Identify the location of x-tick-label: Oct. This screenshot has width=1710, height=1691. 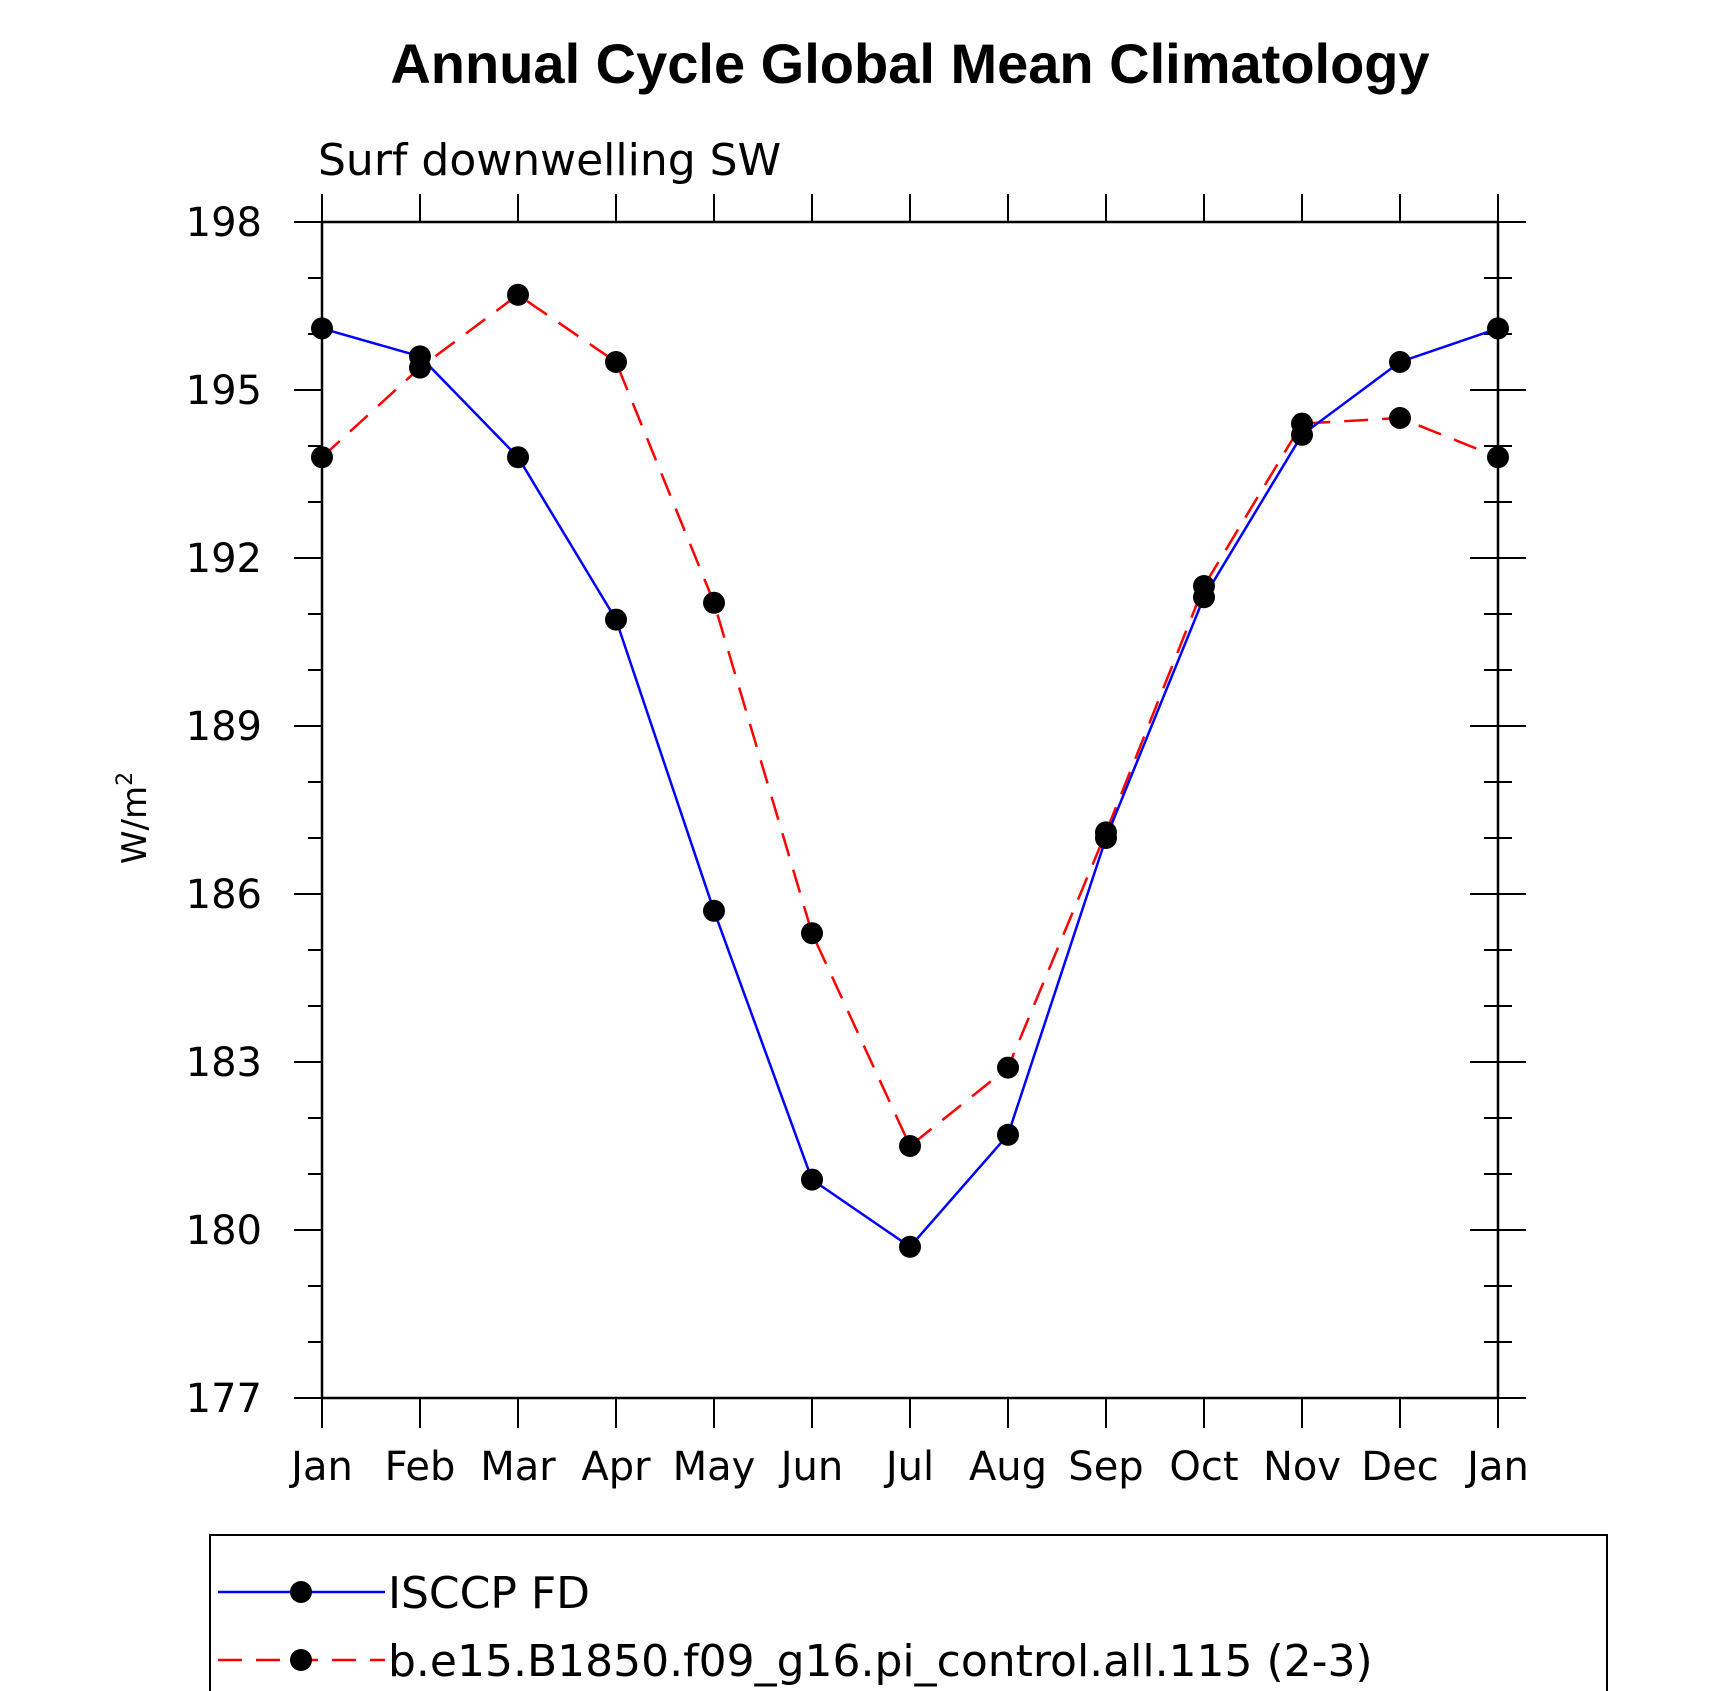
(1203, 1467).